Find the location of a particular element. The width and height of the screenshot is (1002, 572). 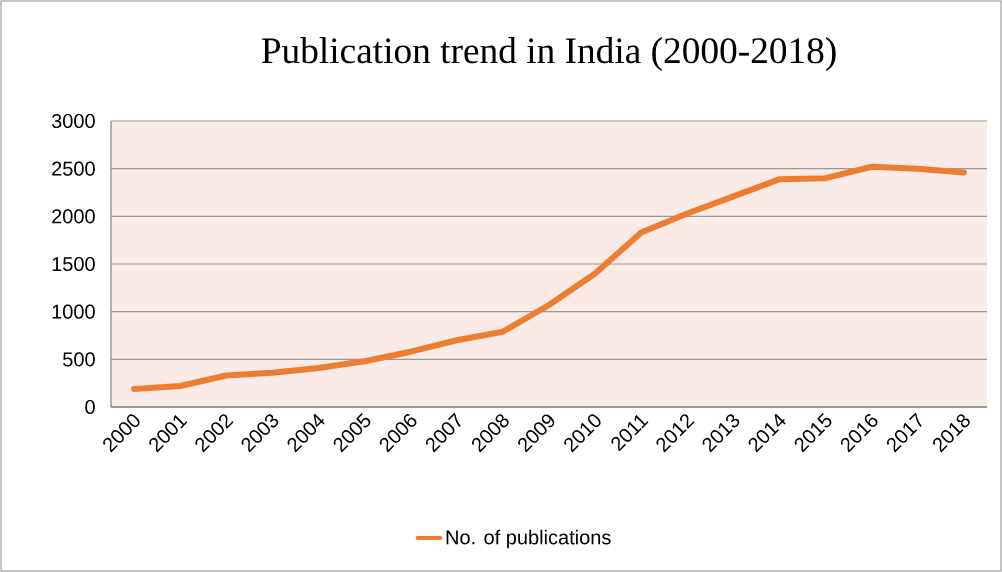

y-tick-label: 500 is located at coordinates (79, 359).